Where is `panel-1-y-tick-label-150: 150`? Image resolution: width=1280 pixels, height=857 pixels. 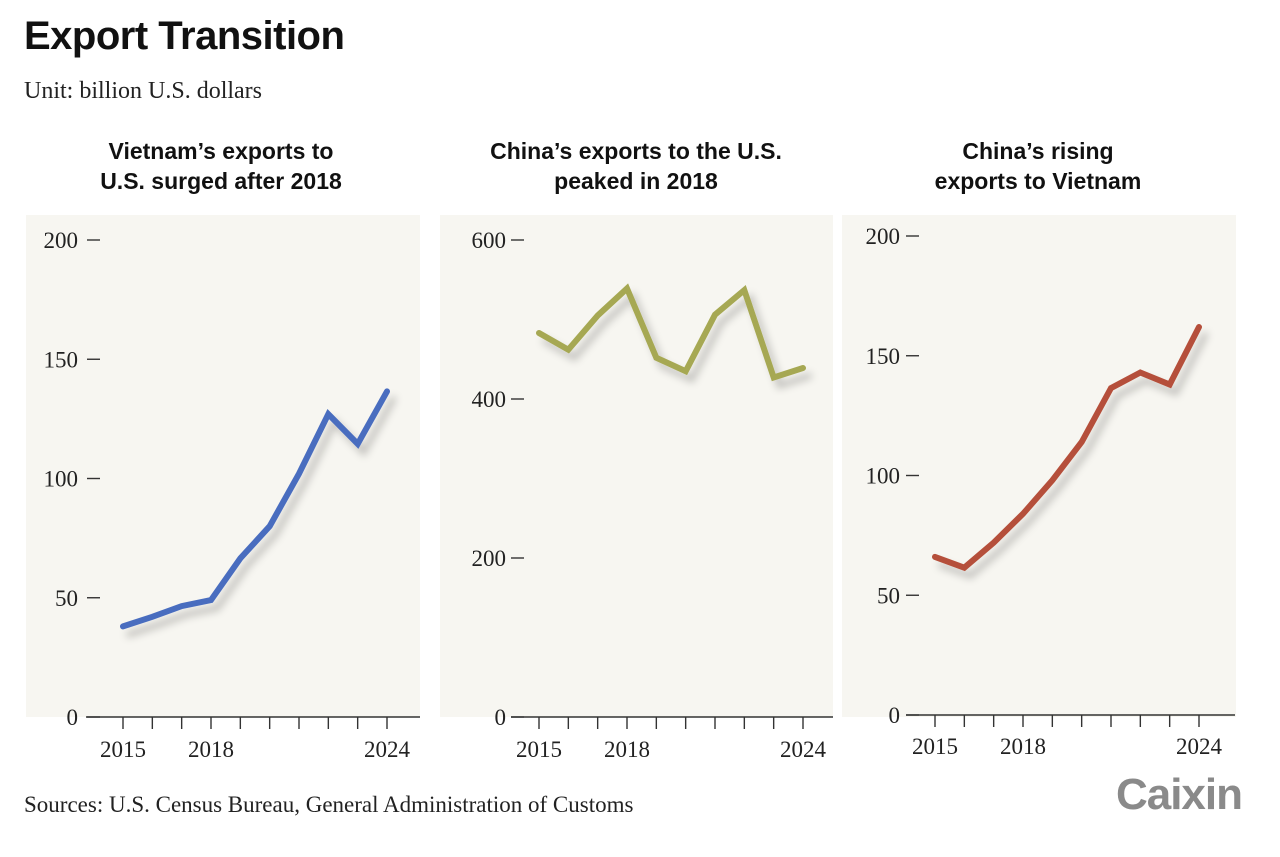 panel-1-y-tick-label-150: 150 is located at coordinates (61, 359).